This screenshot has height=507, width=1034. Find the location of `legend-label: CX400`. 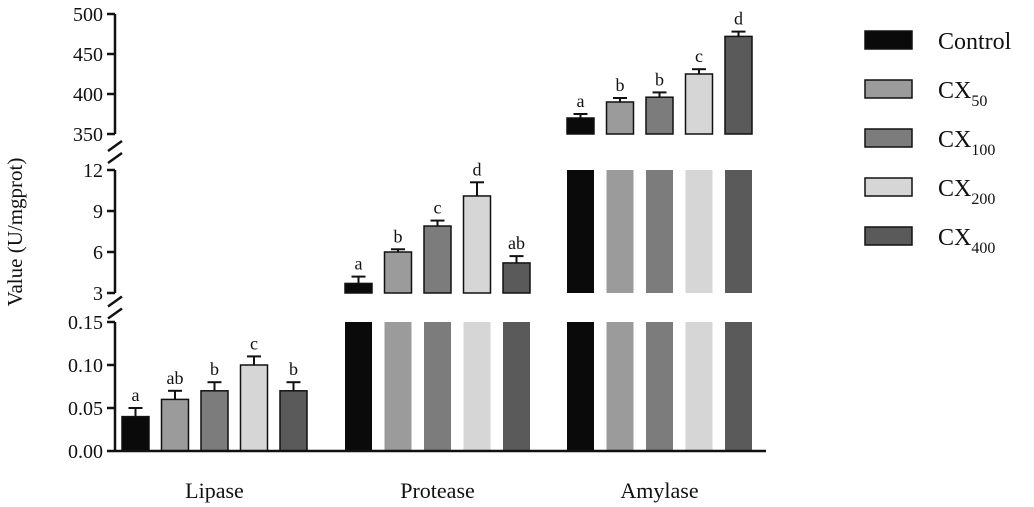

legend-label: CX400 is located at coordinates (966, 241).